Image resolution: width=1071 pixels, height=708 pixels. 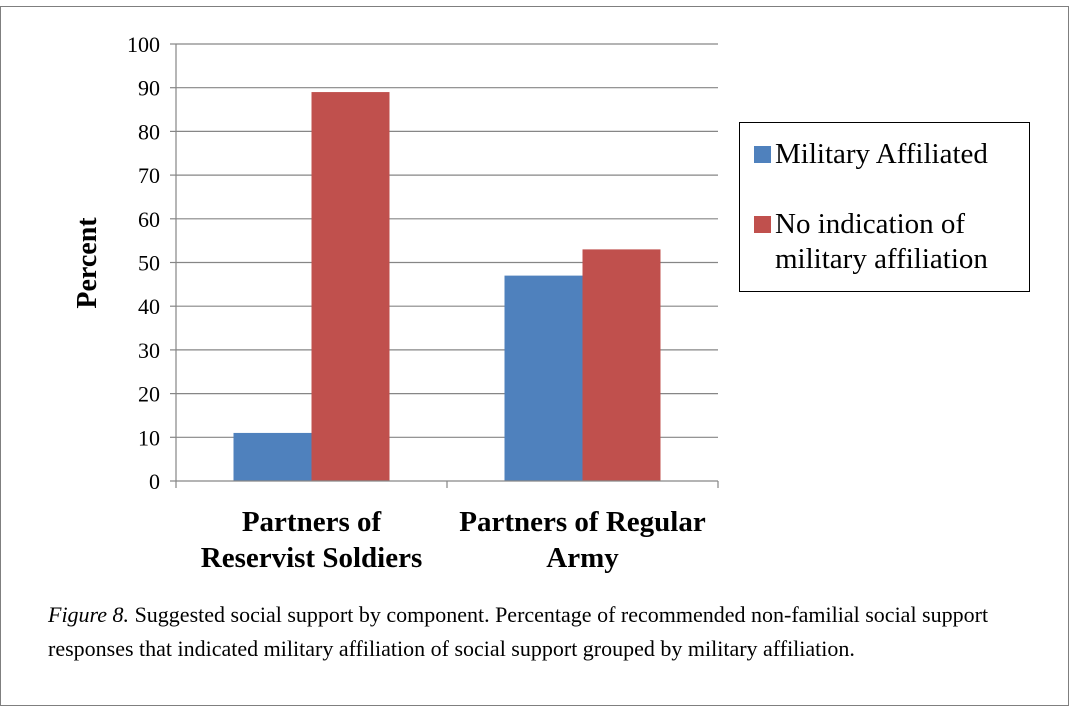 What do you see at coordinates (149, 263) in the screenshot?
I see `y-tick-label: 50` at bounding box center [149, 263].